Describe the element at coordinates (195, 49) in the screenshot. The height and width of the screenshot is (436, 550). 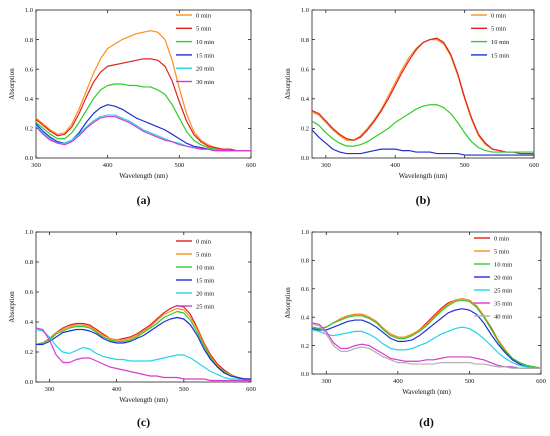
I see `legend: 0 min 5 min 10 min 15 min 20 min 30 min` at that location.